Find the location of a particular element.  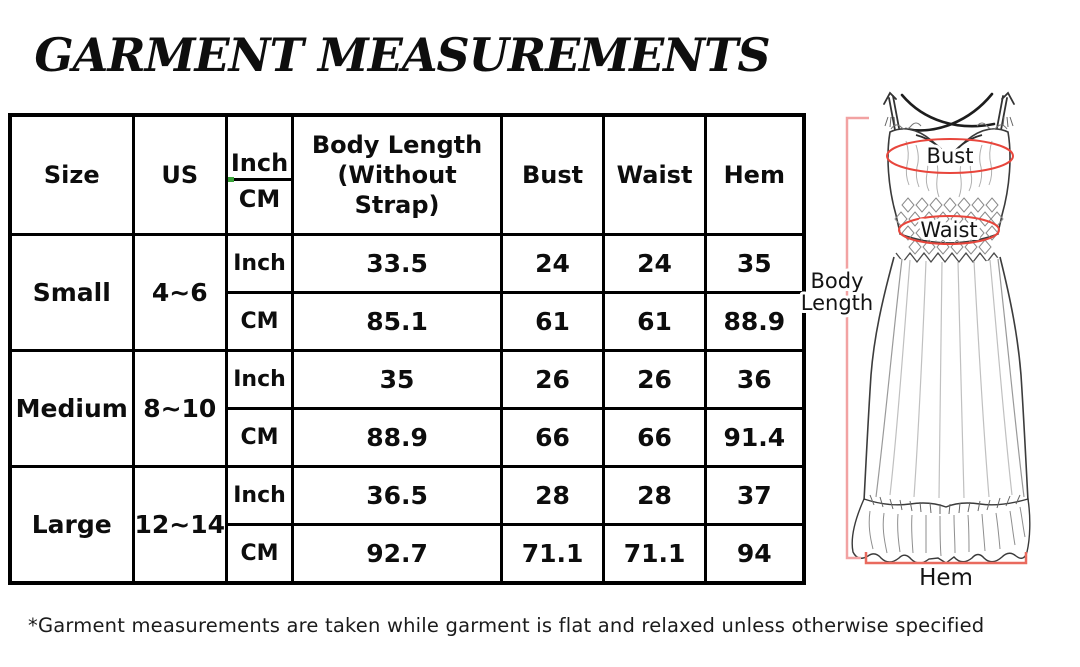

value-cell: 94 is located at coordinates (755, 553).